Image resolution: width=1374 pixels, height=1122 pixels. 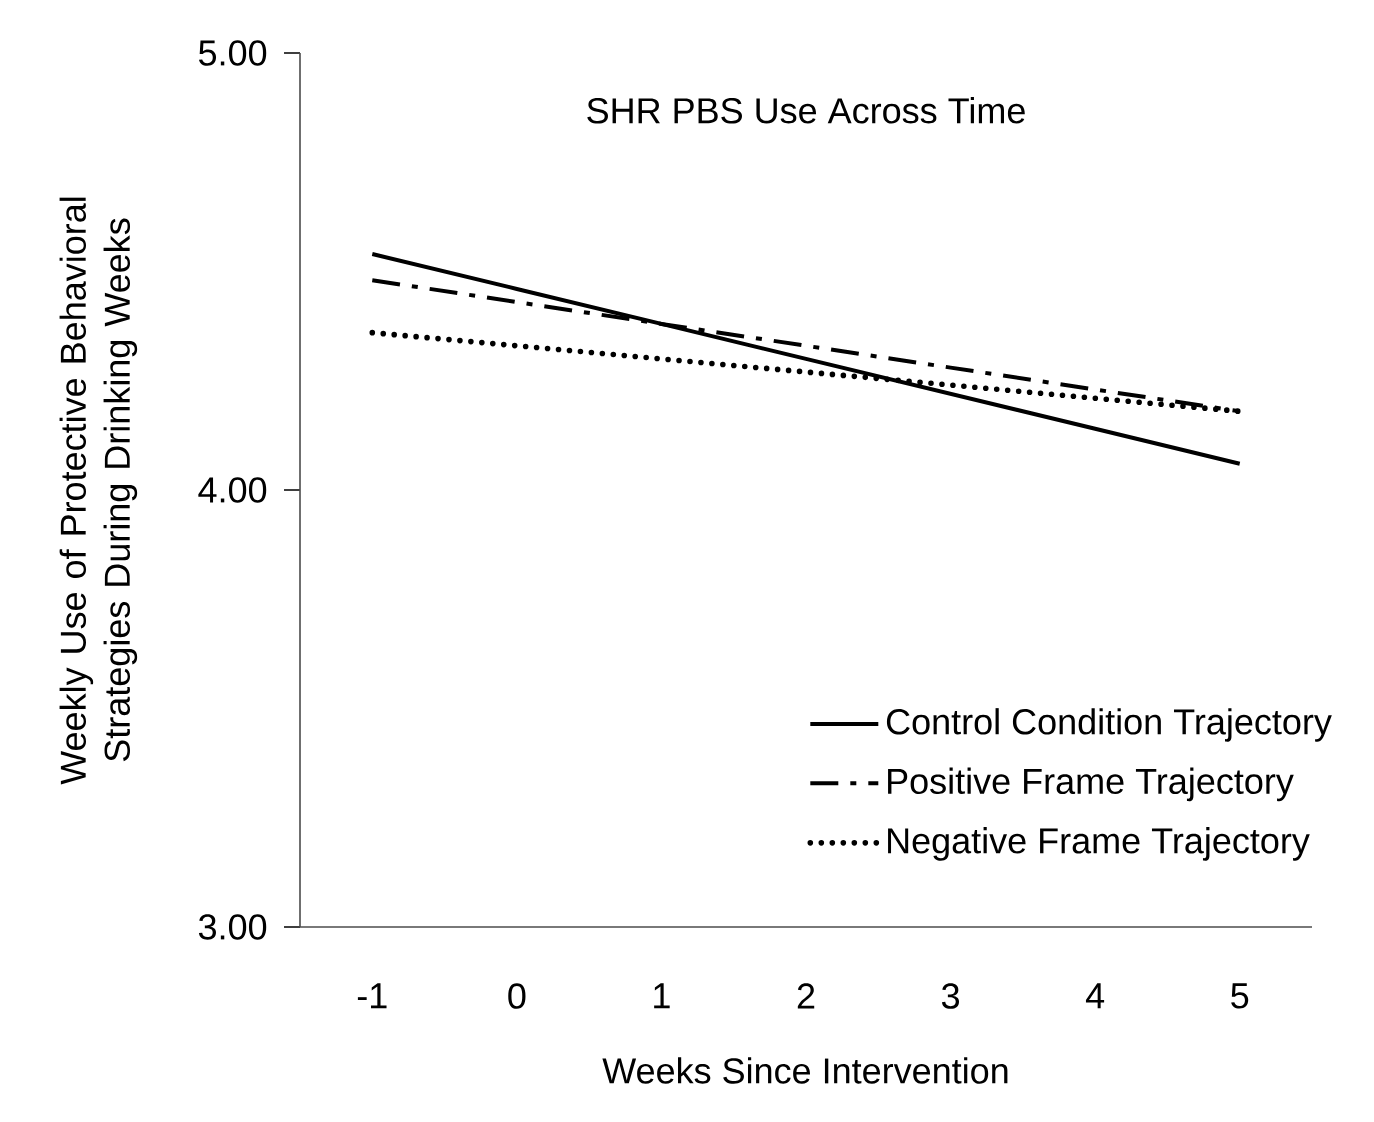 What do you see at coordinates (232, 927) in the screenshot?
I see `y-tick-label: 3.00` at bounding box center [232, 927].